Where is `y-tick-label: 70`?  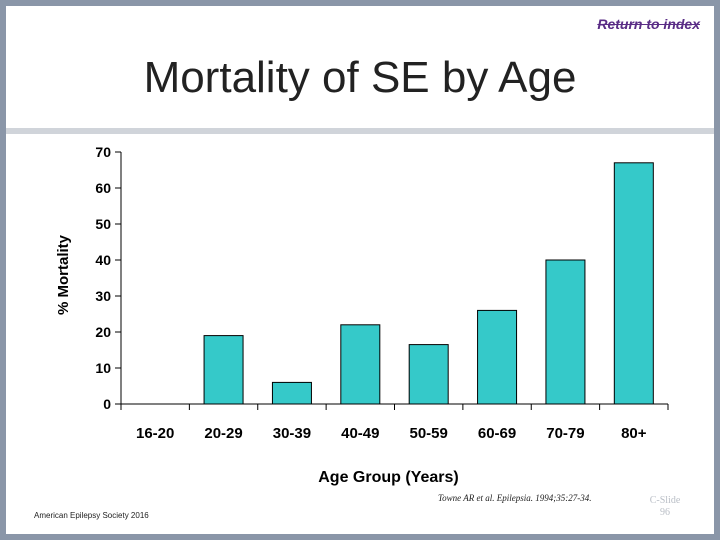
y-tick-label: 70 is located at coordinates (103, 152).